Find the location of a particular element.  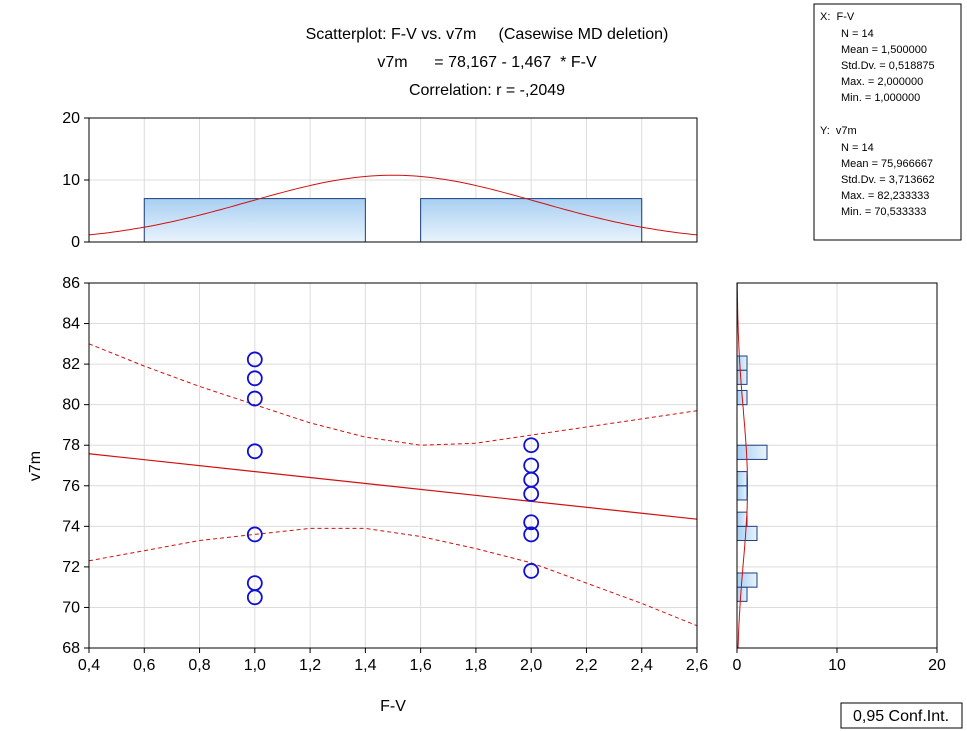

stats-y-header: Y: v7m is located at coordinates (838, 131).